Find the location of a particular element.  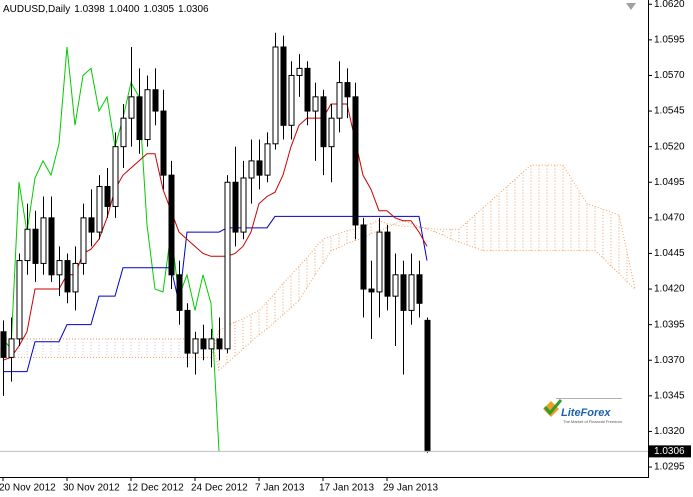

y-tick-label: 1.0395 is located at coordinates (669, 324).